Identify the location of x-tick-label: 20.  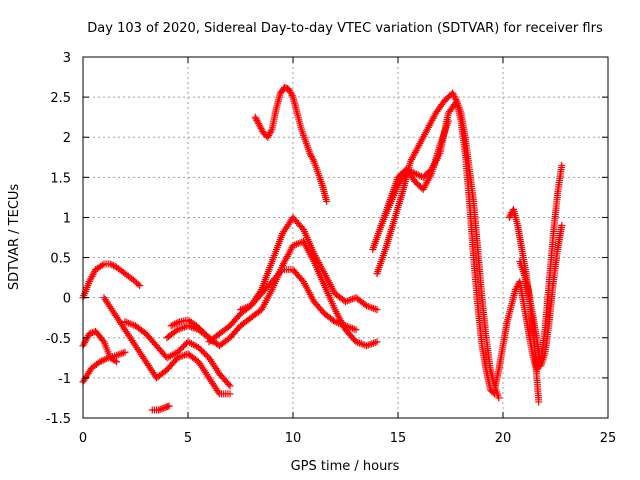
(503, 438).